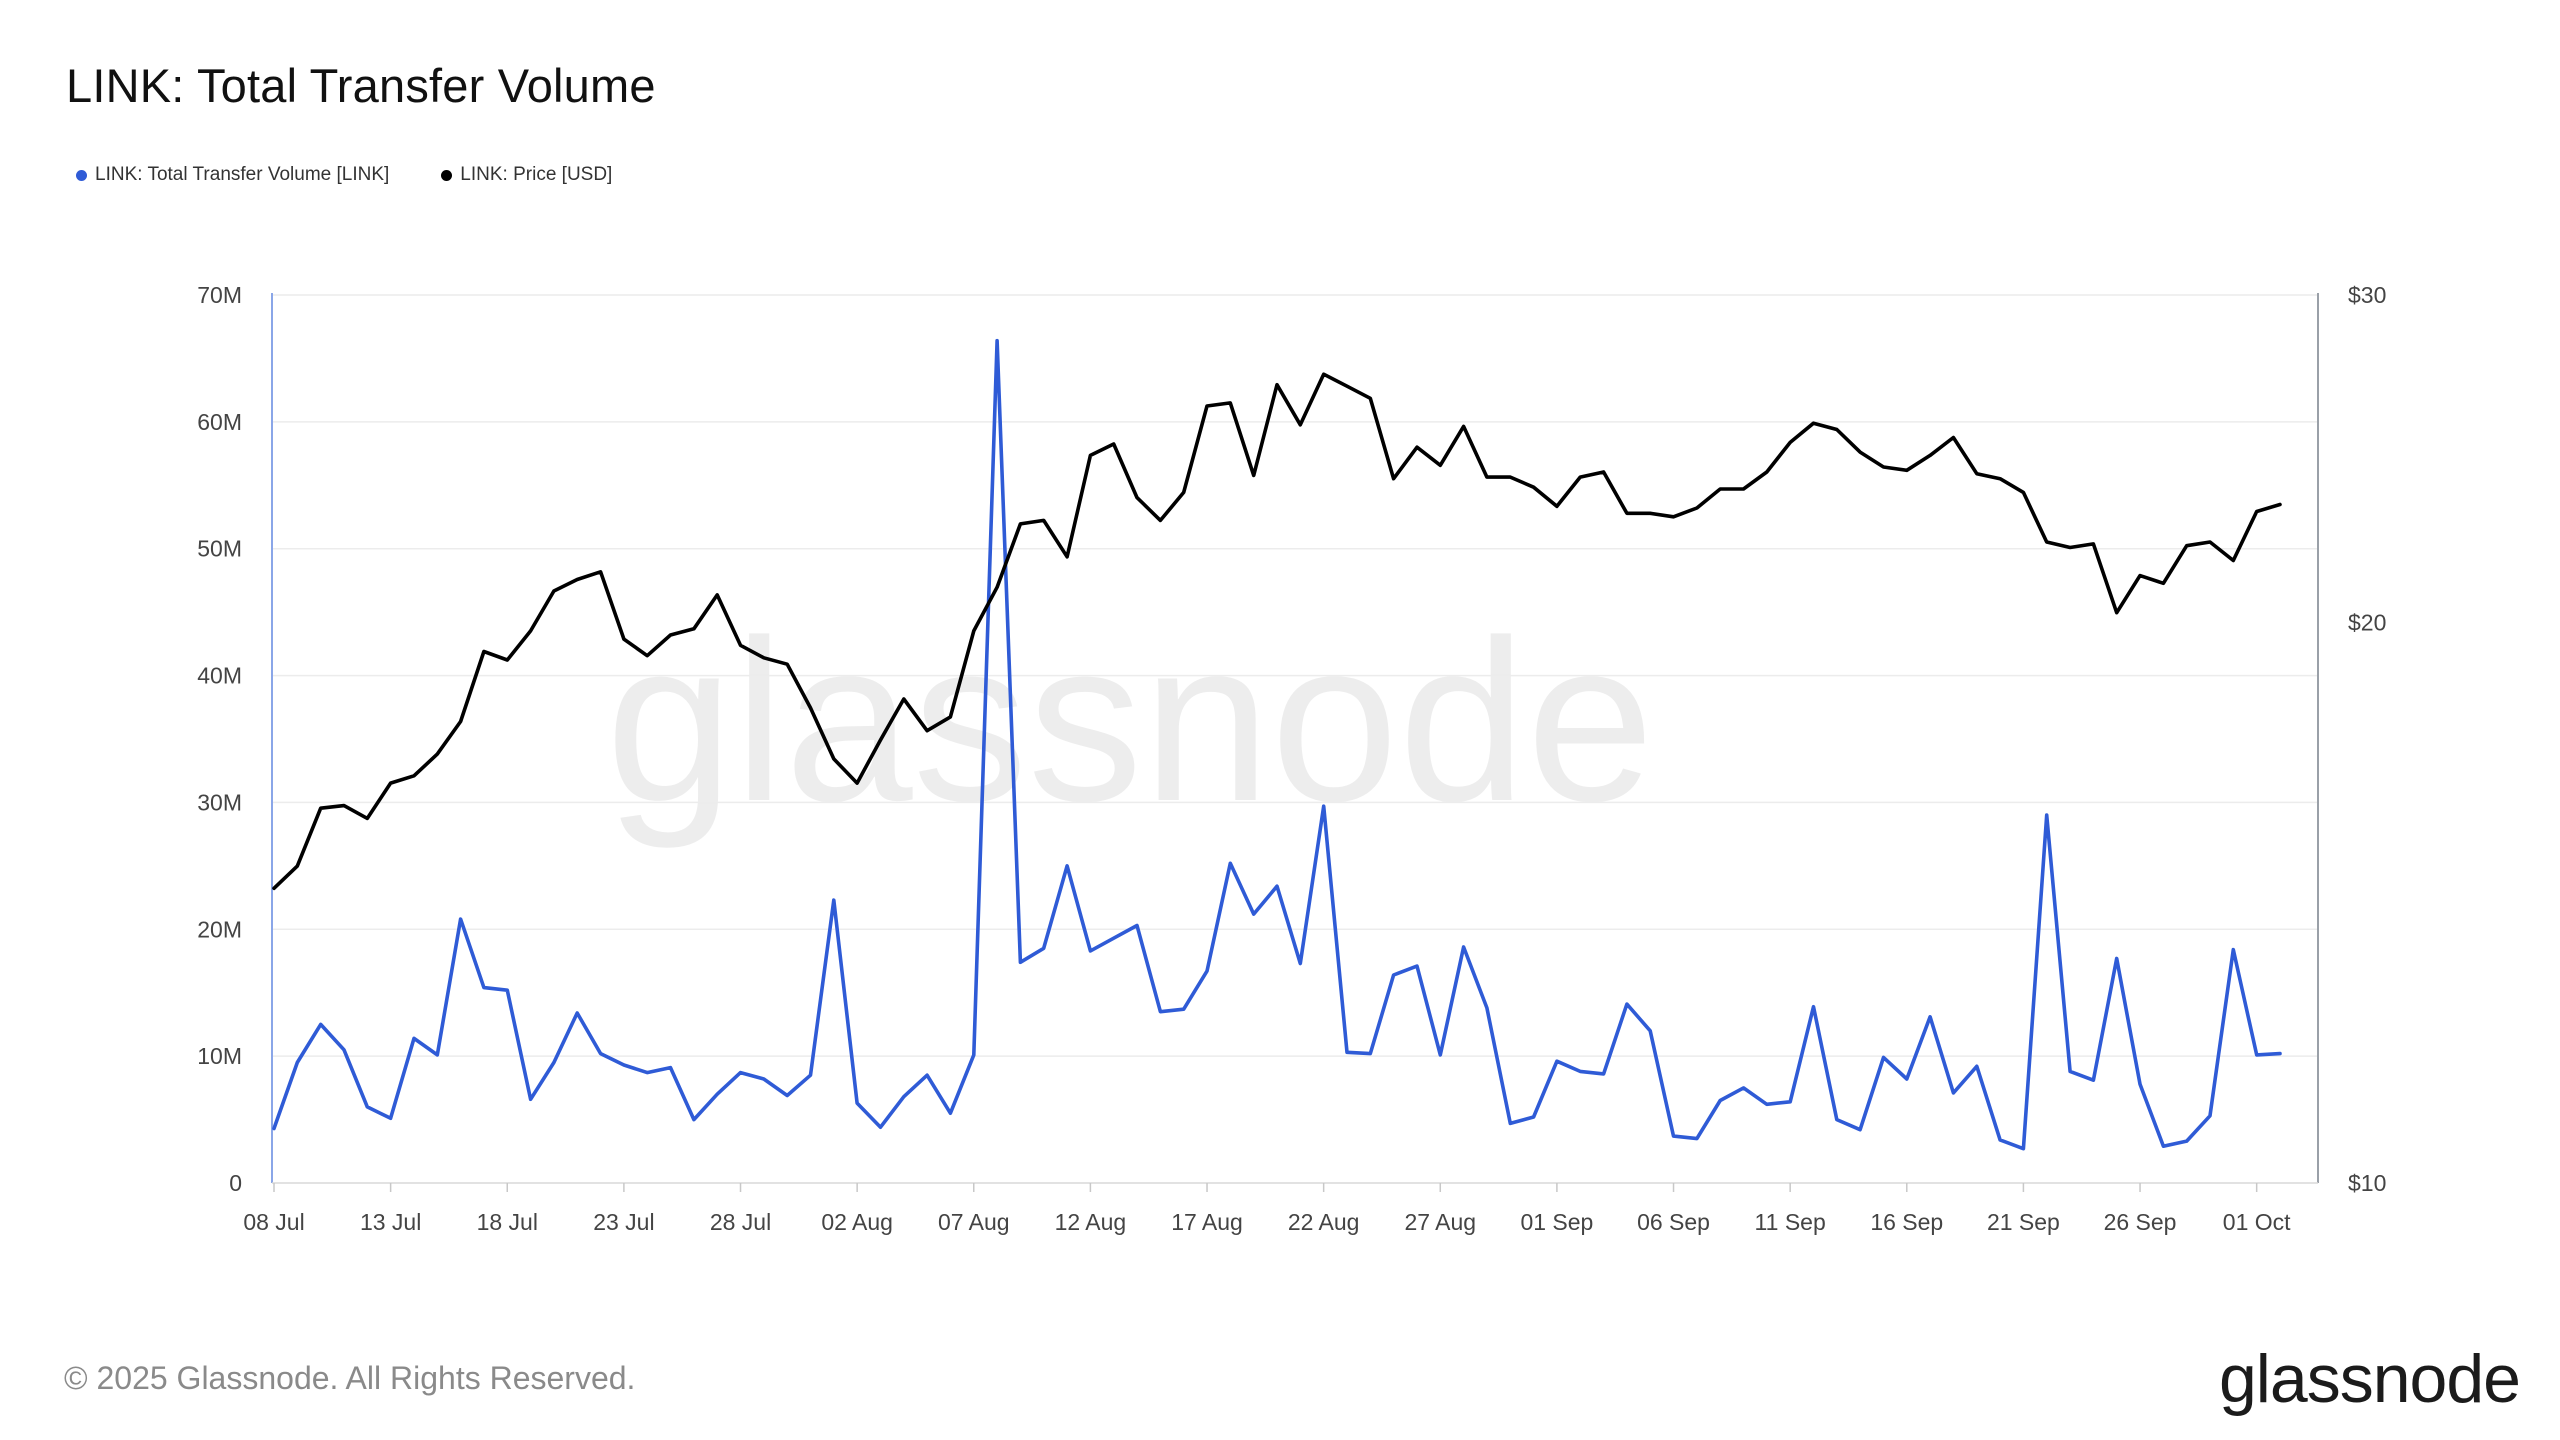 The image size is (2560, 1440). What do you see at coordinates (1673, 1222) in the screenshot?
I see `x-tick-label: 06 Sep` at bounding box center [1673, 1222].